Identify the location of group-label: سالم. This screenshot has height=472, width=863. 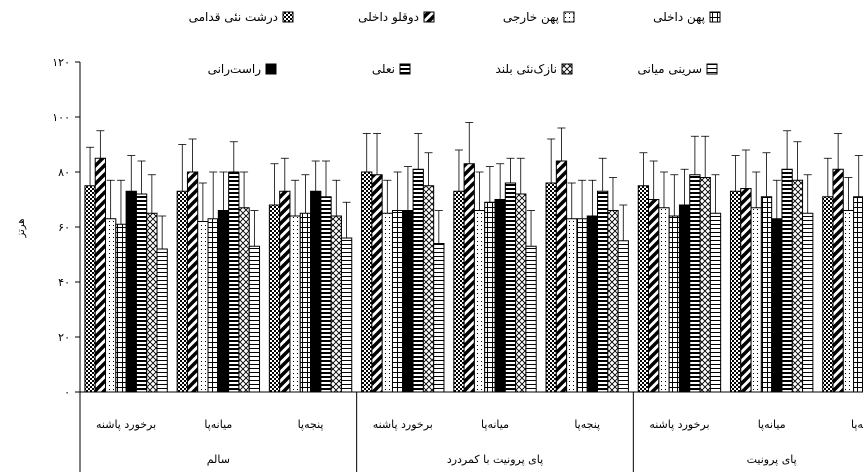
(218, 459).